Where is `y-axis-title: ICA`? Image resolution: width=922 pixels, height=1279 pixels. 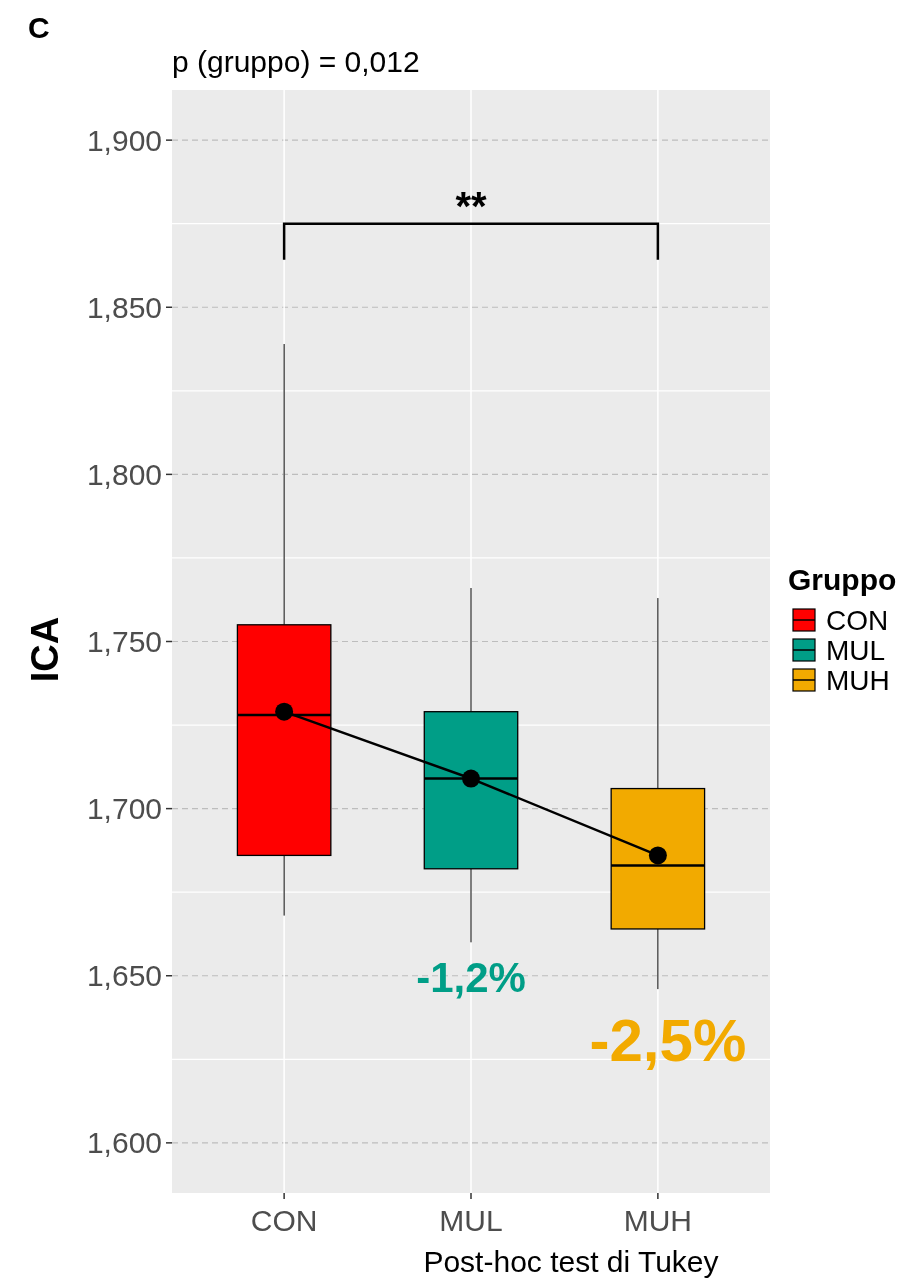
y-axis-title: ICA is located at coordinates (45, 649).